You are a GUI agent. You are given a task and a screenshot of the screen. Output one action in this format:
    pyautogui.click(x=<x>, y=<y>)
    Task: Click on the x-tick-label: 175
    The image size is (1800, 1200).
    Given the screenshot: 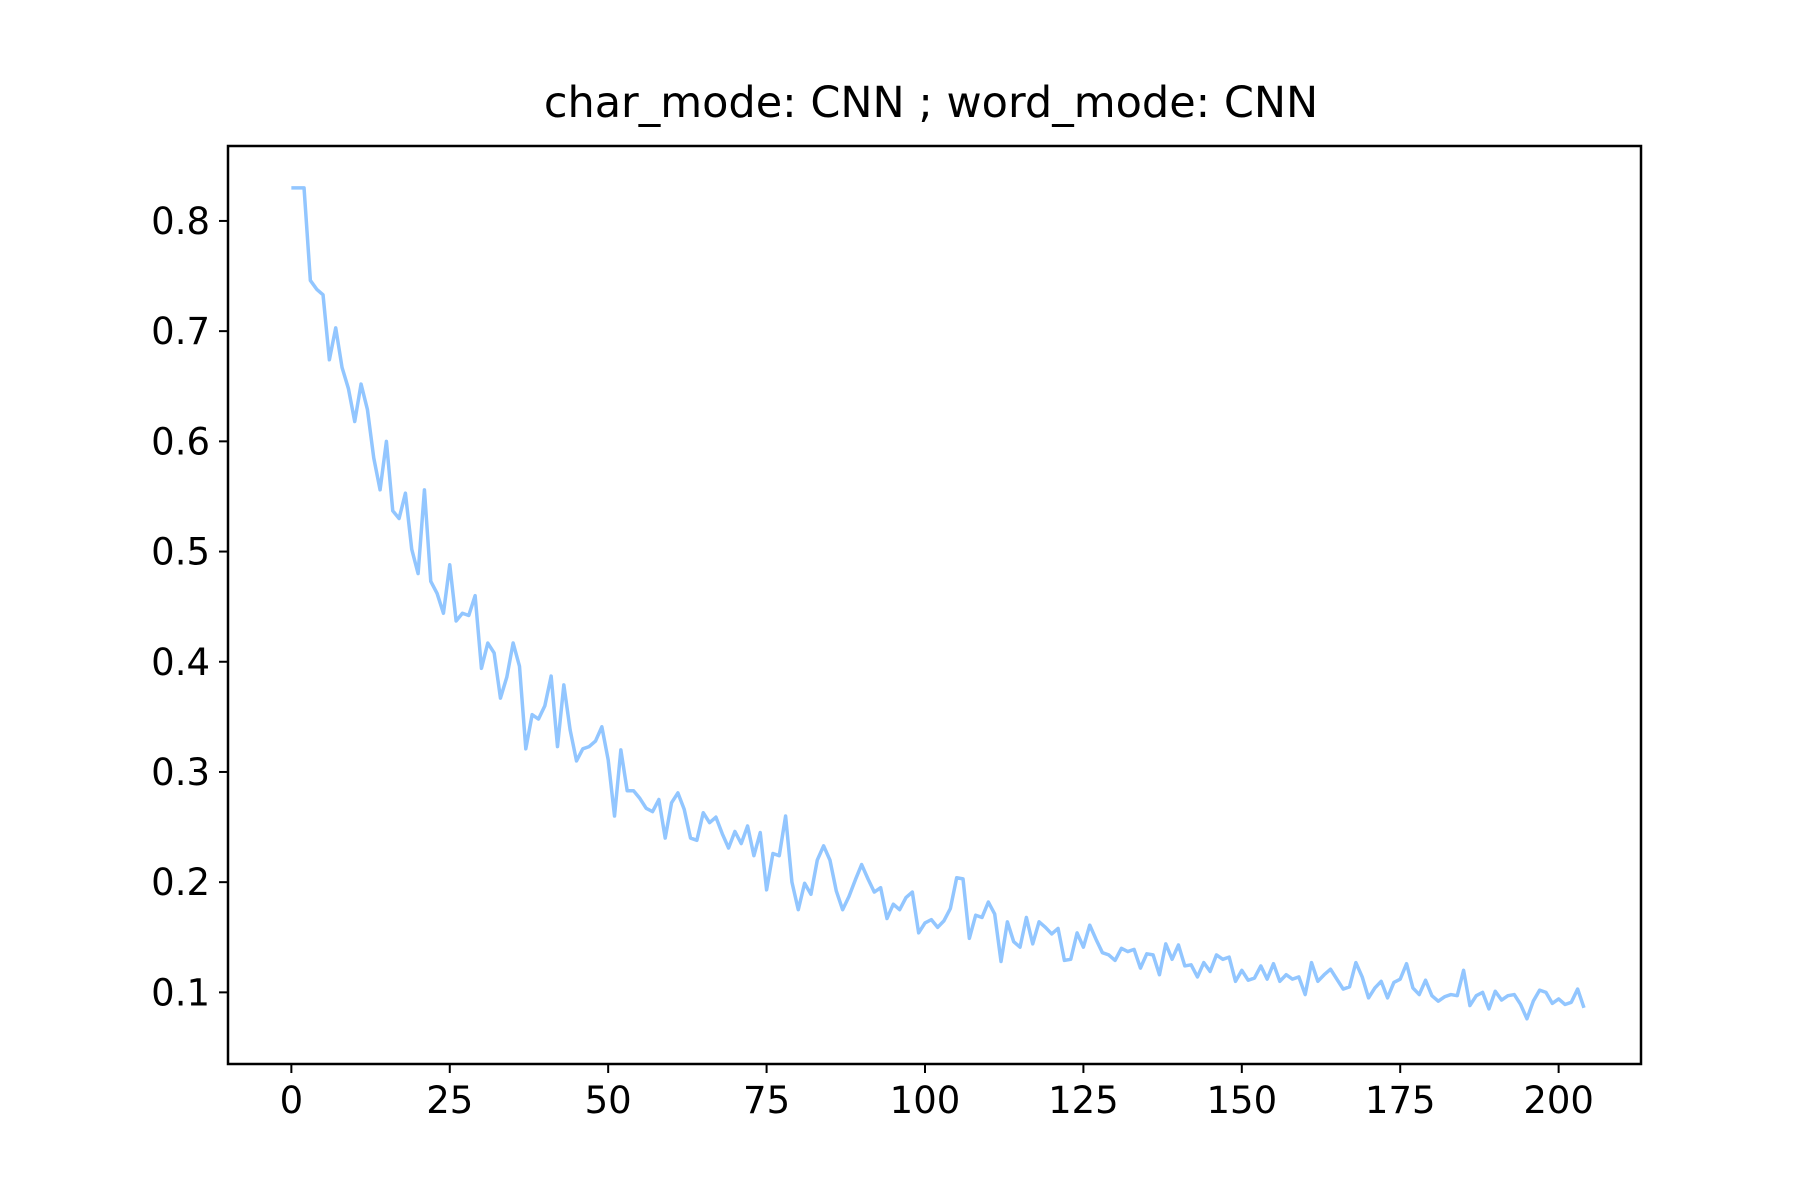 What is the action you would take?
    pyautogui.click(x=1400, y=1100)
    